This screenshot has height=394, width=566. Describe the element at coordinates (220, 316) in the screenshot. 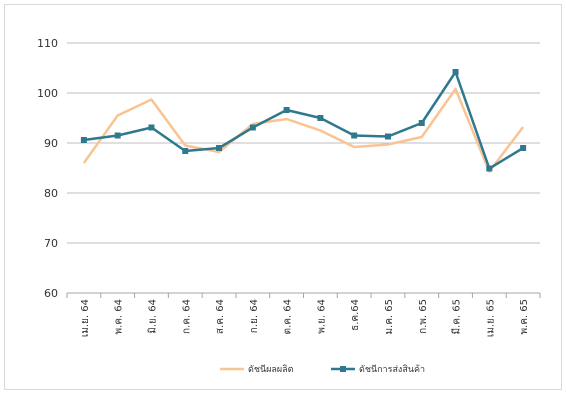

I see `x-tick-label: ส.ค. 64` at that location.